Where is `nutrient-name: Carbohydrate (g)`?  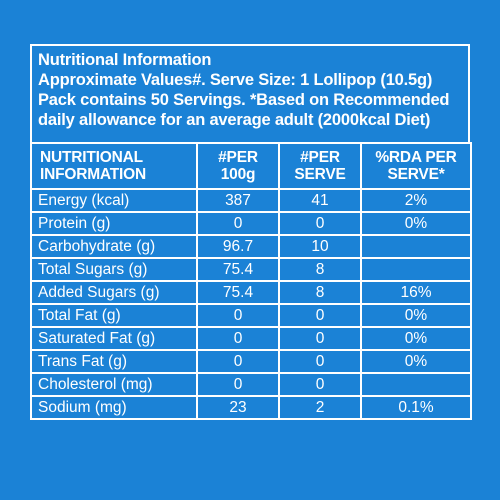 nutrient-name: Carbohydrate (g) is located at coordinates (114, 246).